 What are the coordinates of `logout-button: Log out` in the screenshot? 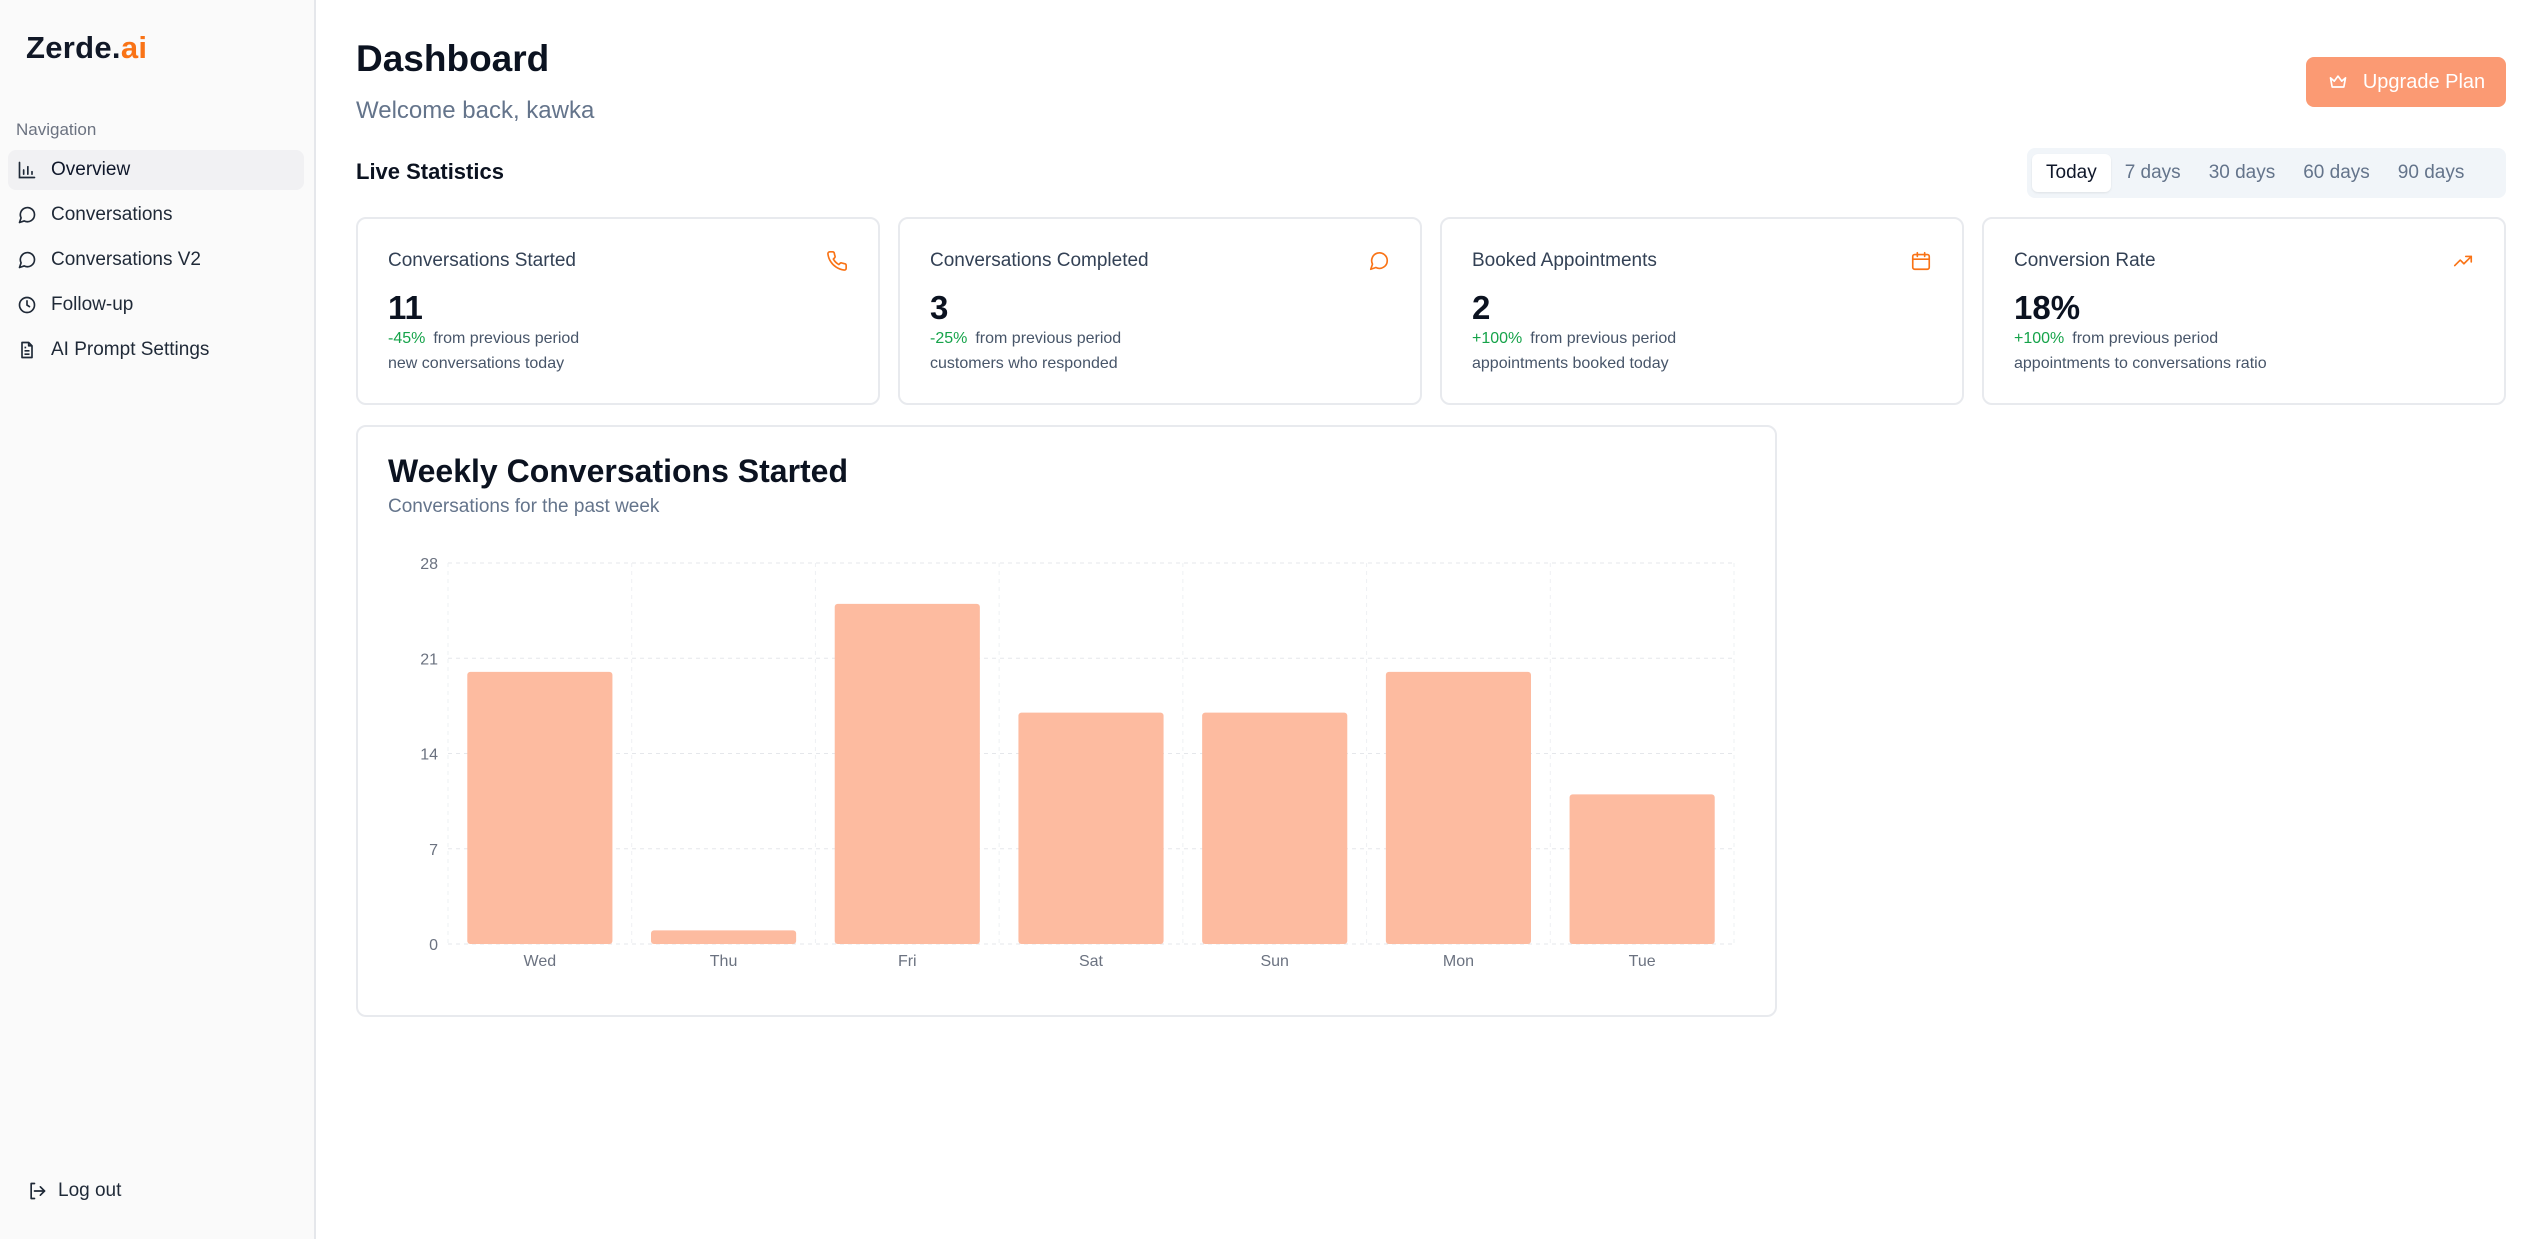 It's located at (73, 1191).